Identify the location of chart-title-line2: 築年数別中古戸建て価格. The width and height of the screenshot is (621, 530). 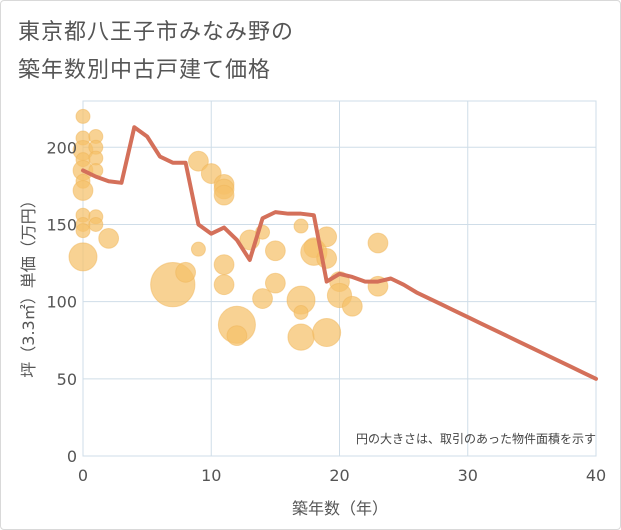
(145, 70).